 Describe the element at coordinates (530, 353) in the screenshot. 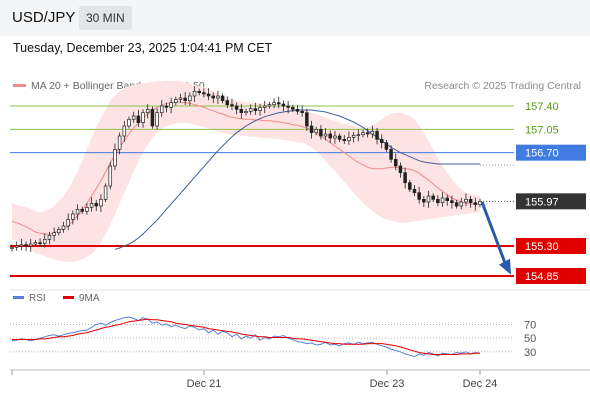

I see `rsi-tick-30: 30` at that location.